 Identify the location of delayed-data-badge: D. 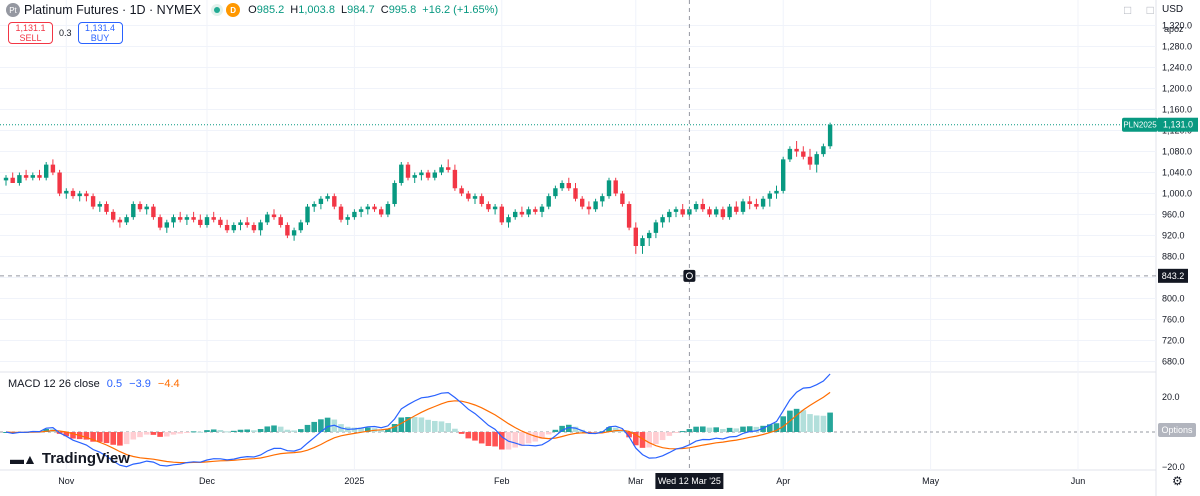
(233, 10).